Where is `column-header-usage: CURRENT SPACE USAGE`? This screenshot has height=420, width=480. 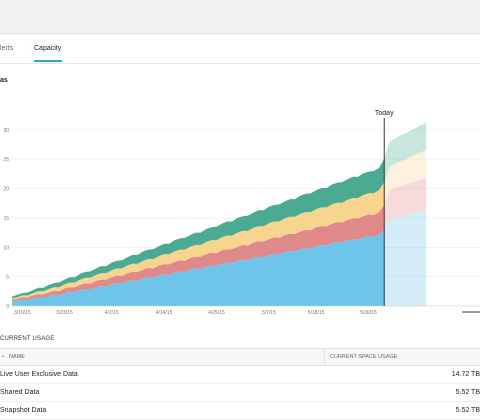 column-header-usage: CURRENT SPACE USAGE is located at coordinates (364, 357).